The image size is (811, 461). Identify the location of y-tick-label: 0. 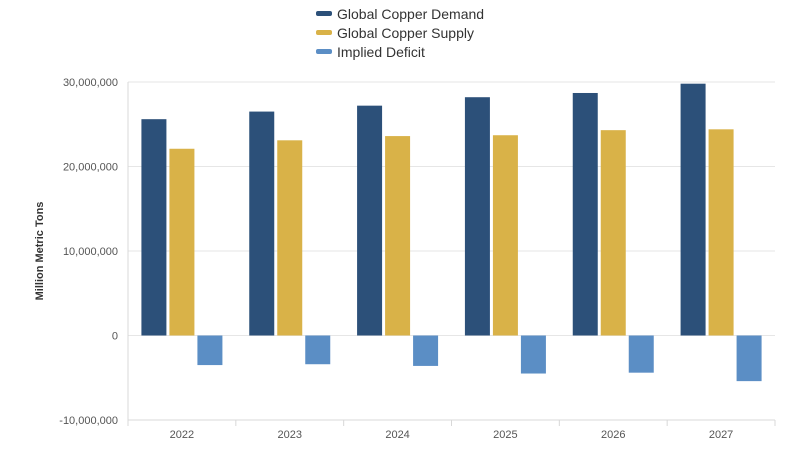
(115, 337).